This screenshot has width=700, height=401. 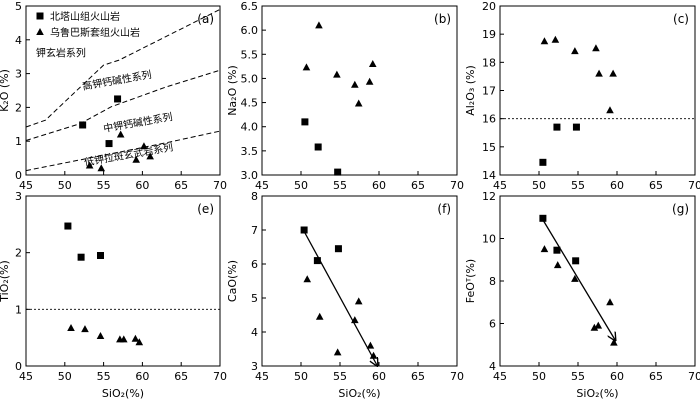 What do you see at coordinates (254, 298) in the screenshot?
I see `y-tick-label: 5` at bounding box center [254, 298].